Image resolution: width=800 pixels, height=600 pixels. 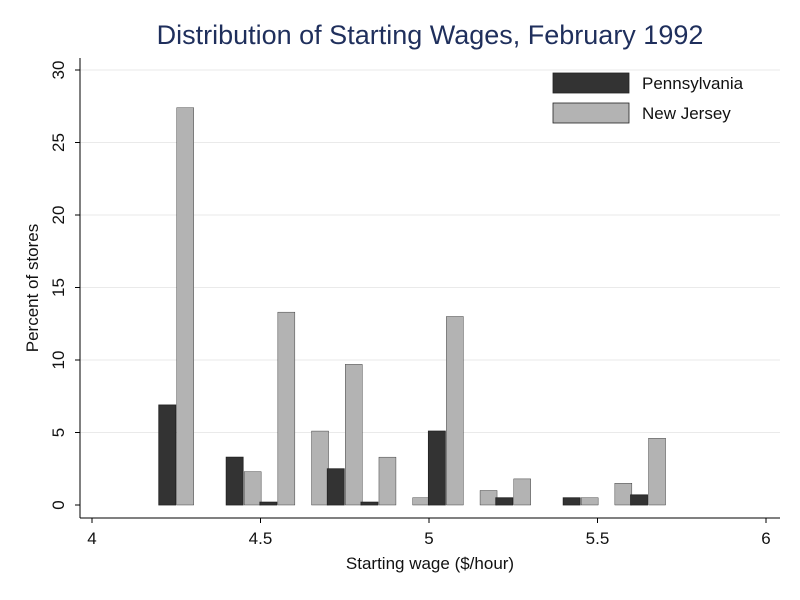 What do you see at coordinates (693, 83) in the screenshot?
I see `legend-label: Pennsylvania` at bounding box center [693, 83].